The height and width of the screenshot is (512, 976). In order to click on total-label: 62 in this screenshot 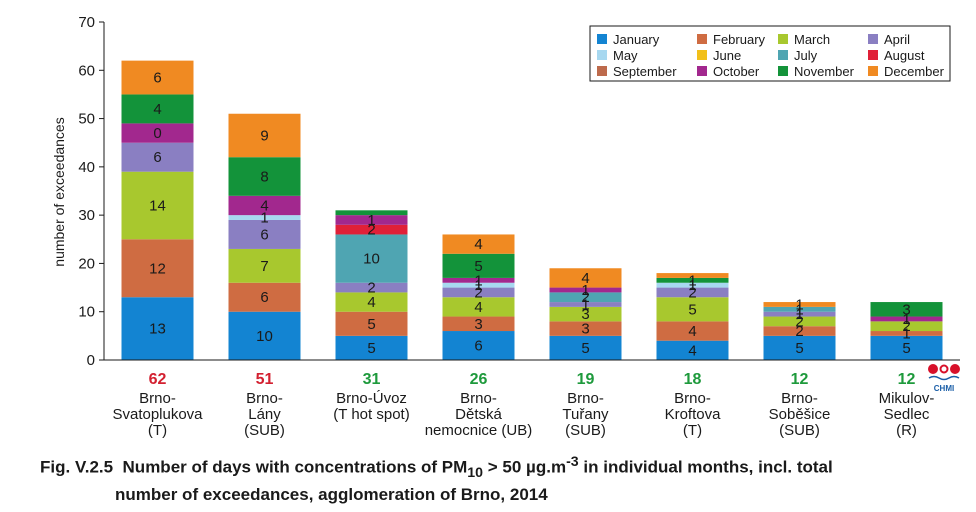, I will do `click(158, 379)`.